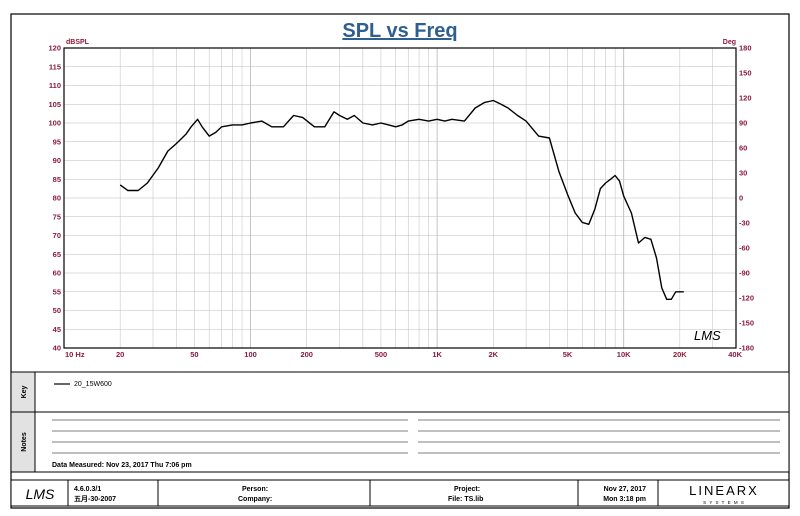 The image size is (800, 516). Describe the element at coordinates (57, 310) in the screenshot. I see `y-left-tick-label: 50` at that location.